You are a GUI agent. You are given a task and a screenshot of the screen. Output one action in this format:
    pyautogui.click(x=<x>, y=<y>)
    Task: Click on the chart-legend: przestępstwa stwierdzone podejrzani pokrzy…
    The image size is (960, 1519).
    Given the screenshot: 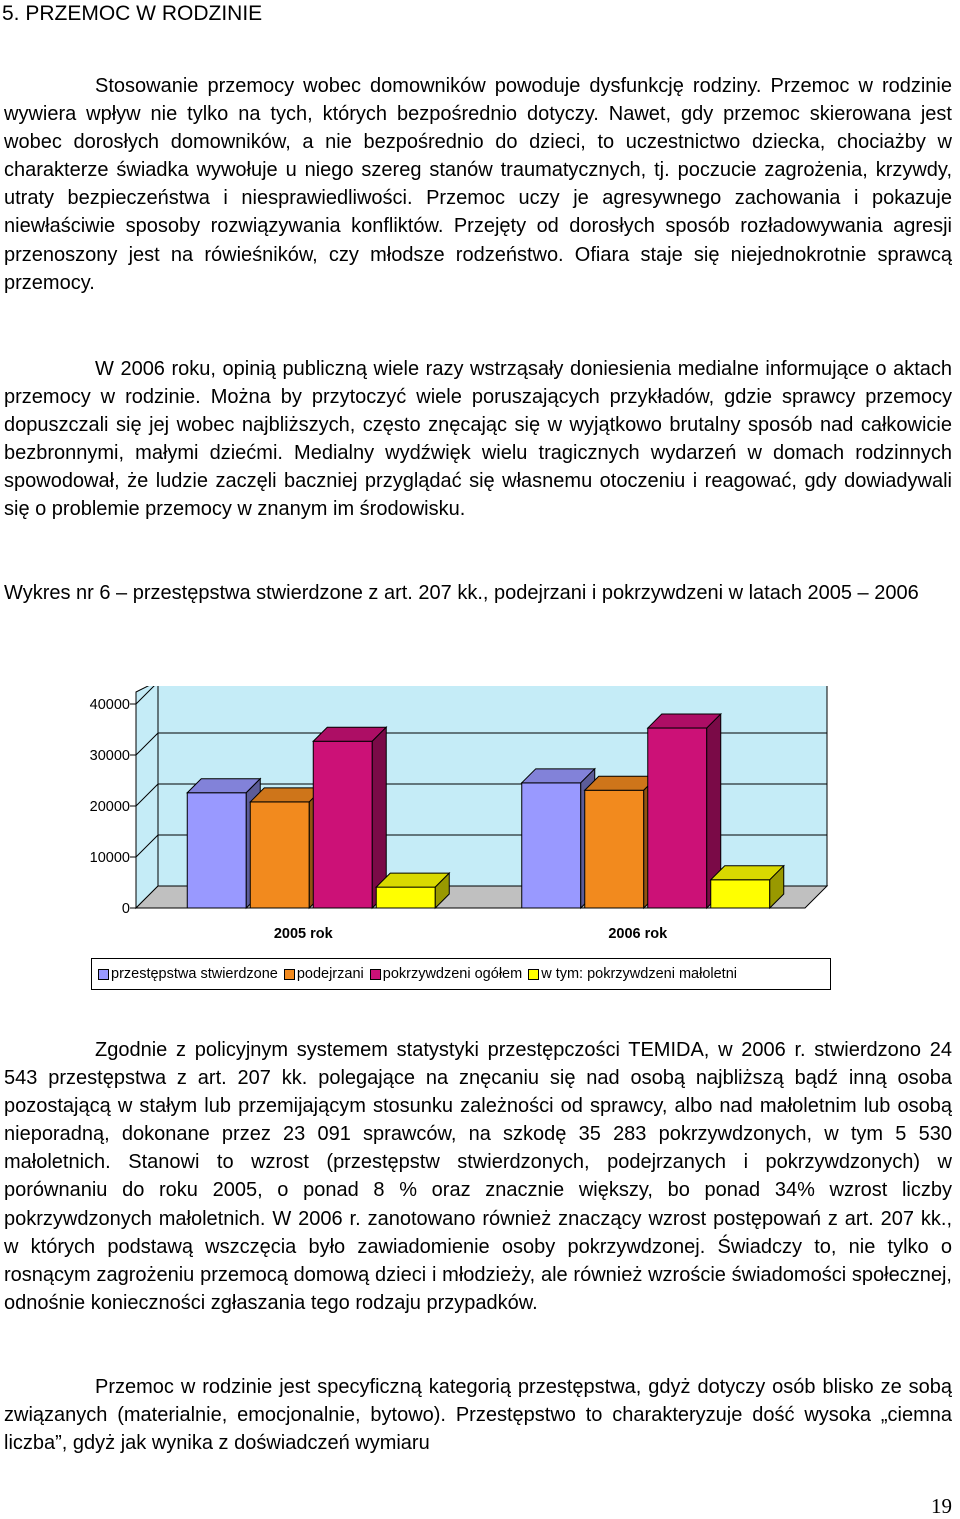 What is the action you would take?
    pyautogui.click(x=461, y=974)
    